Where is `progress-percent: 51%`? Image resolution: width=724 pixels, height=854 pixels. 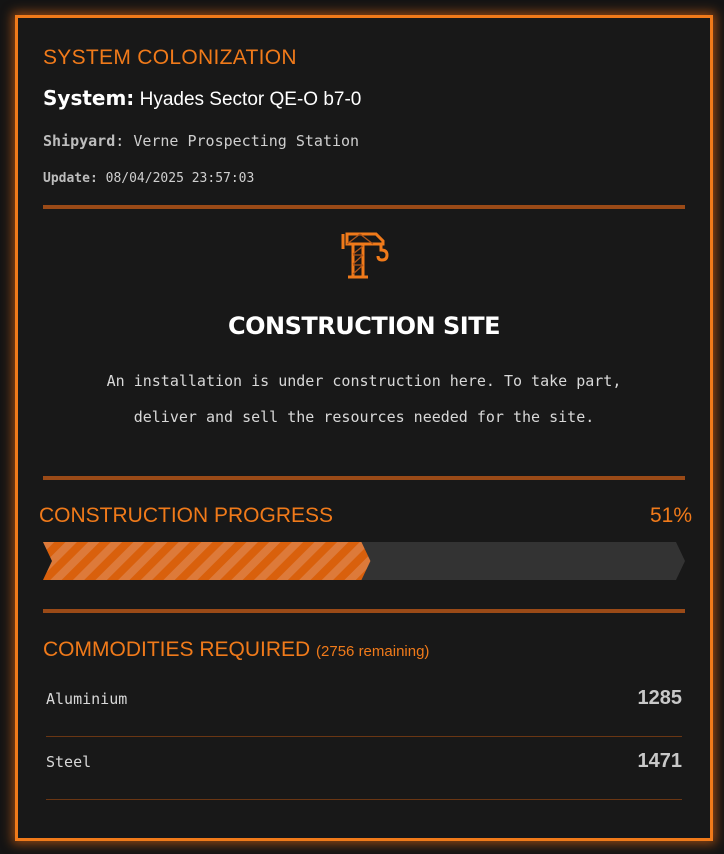
progress-percent: 51% is located at coordinates (670, 515).